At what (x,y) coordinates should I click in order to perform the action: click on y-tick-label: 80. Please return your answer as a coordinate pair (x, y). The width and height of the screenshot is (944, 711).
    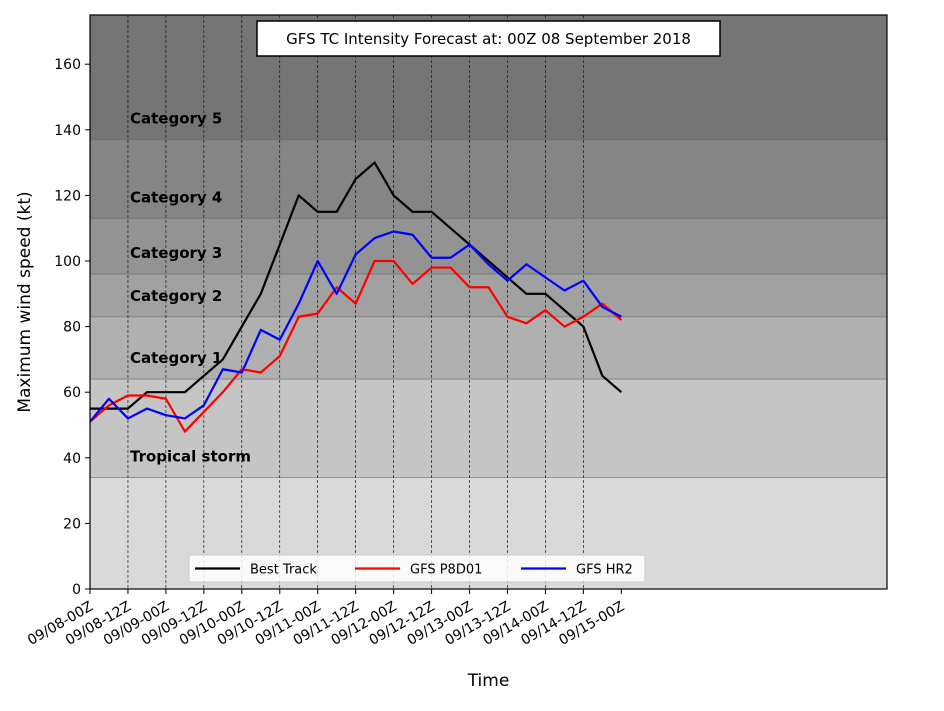
    Looking at the image, I should click on (72, 328).